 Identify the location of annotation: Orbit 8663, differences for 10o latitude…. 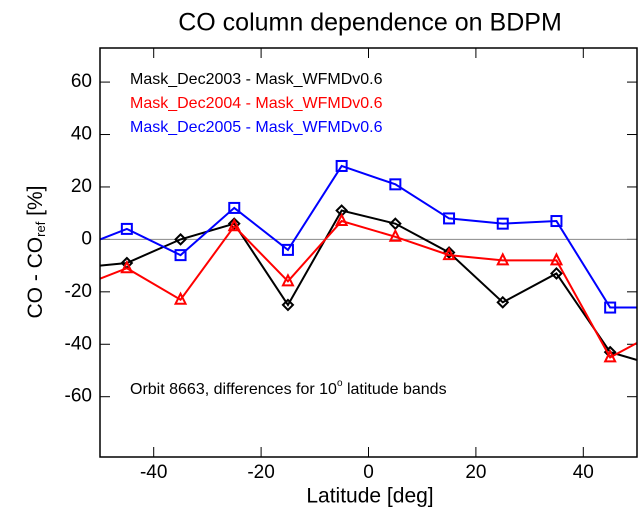
(288, 388).